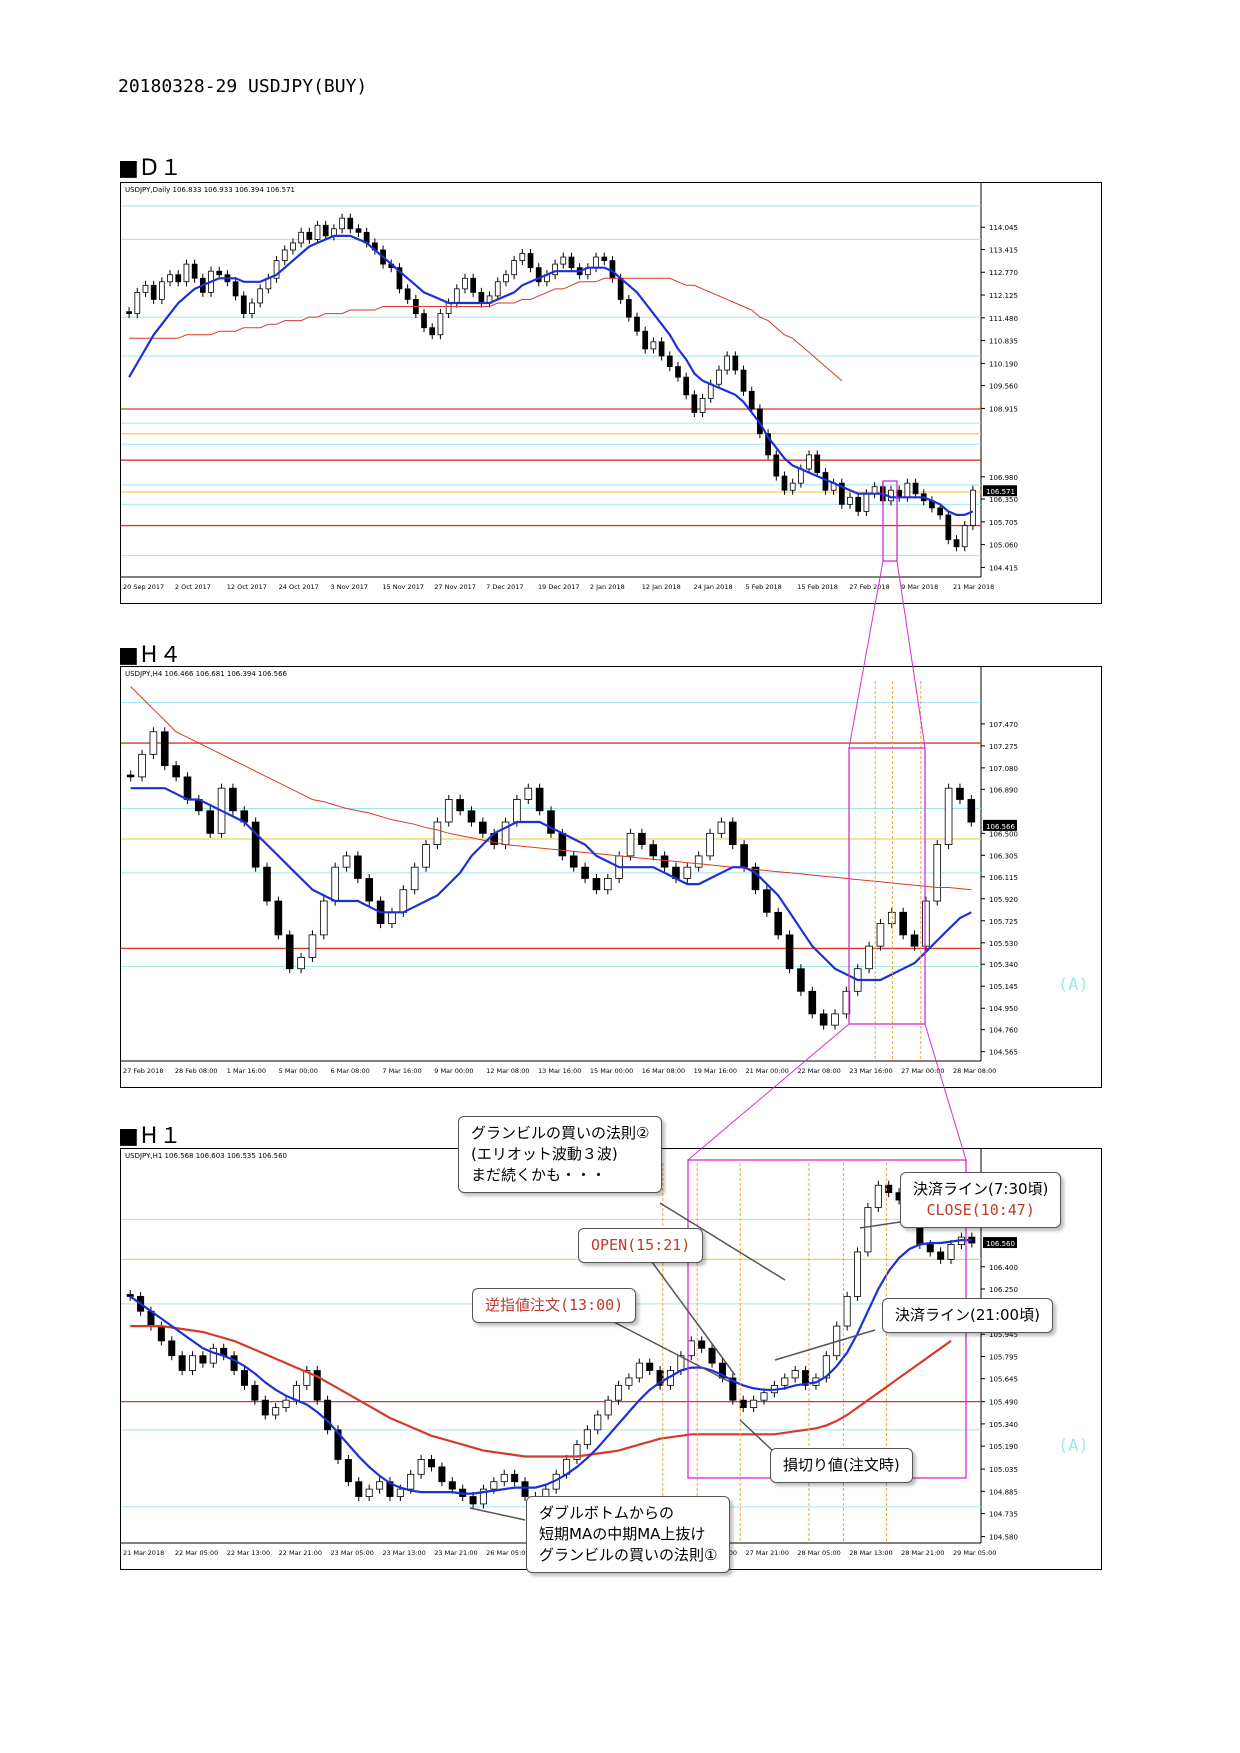  Describe the element at coordinates (870, 1553) in the screenshot. I see `x-tick-label: 28 Mar 13:00` at that location.